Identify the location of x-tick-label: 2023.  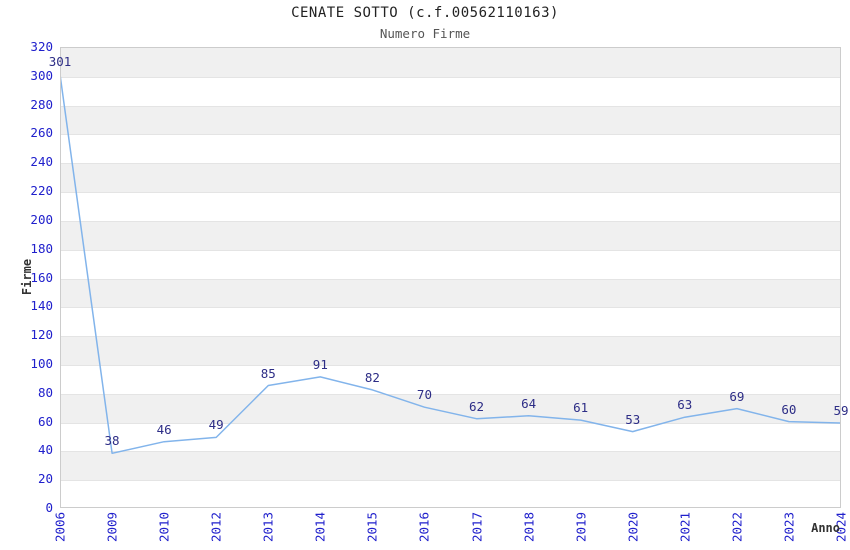
(789, 527).